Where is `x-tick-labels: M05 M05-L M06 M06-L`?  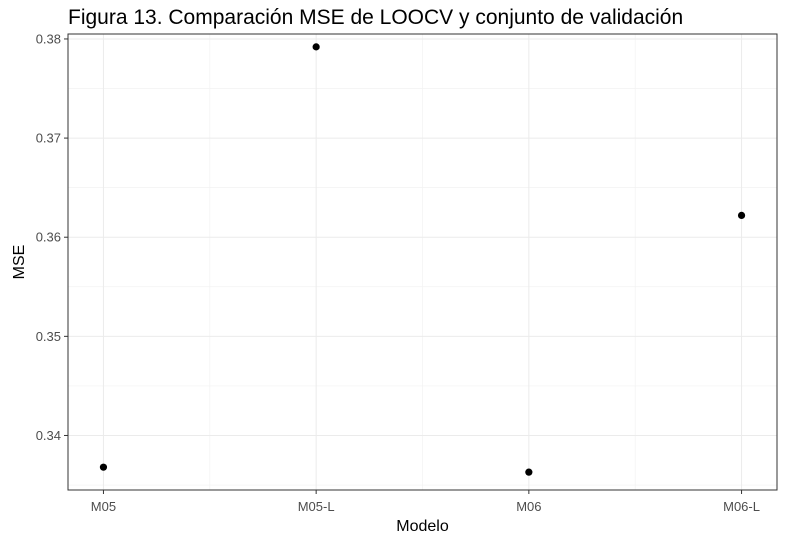
x-tick-labels: M05 M05-L M06 M06-L is located at coordinates (425, 506).